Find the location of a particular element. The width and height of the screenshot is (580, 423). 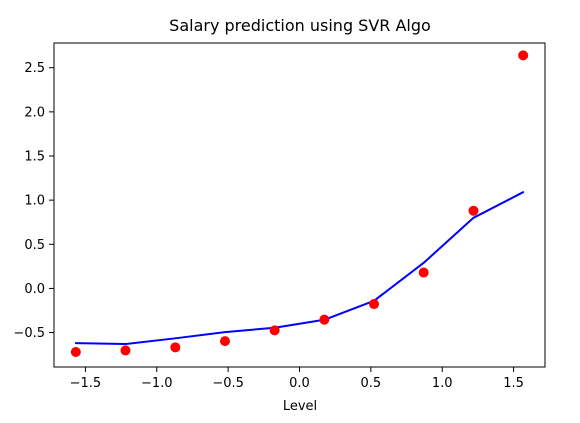

y-tick-label: −0.5 is located at coordinates (29, 333).